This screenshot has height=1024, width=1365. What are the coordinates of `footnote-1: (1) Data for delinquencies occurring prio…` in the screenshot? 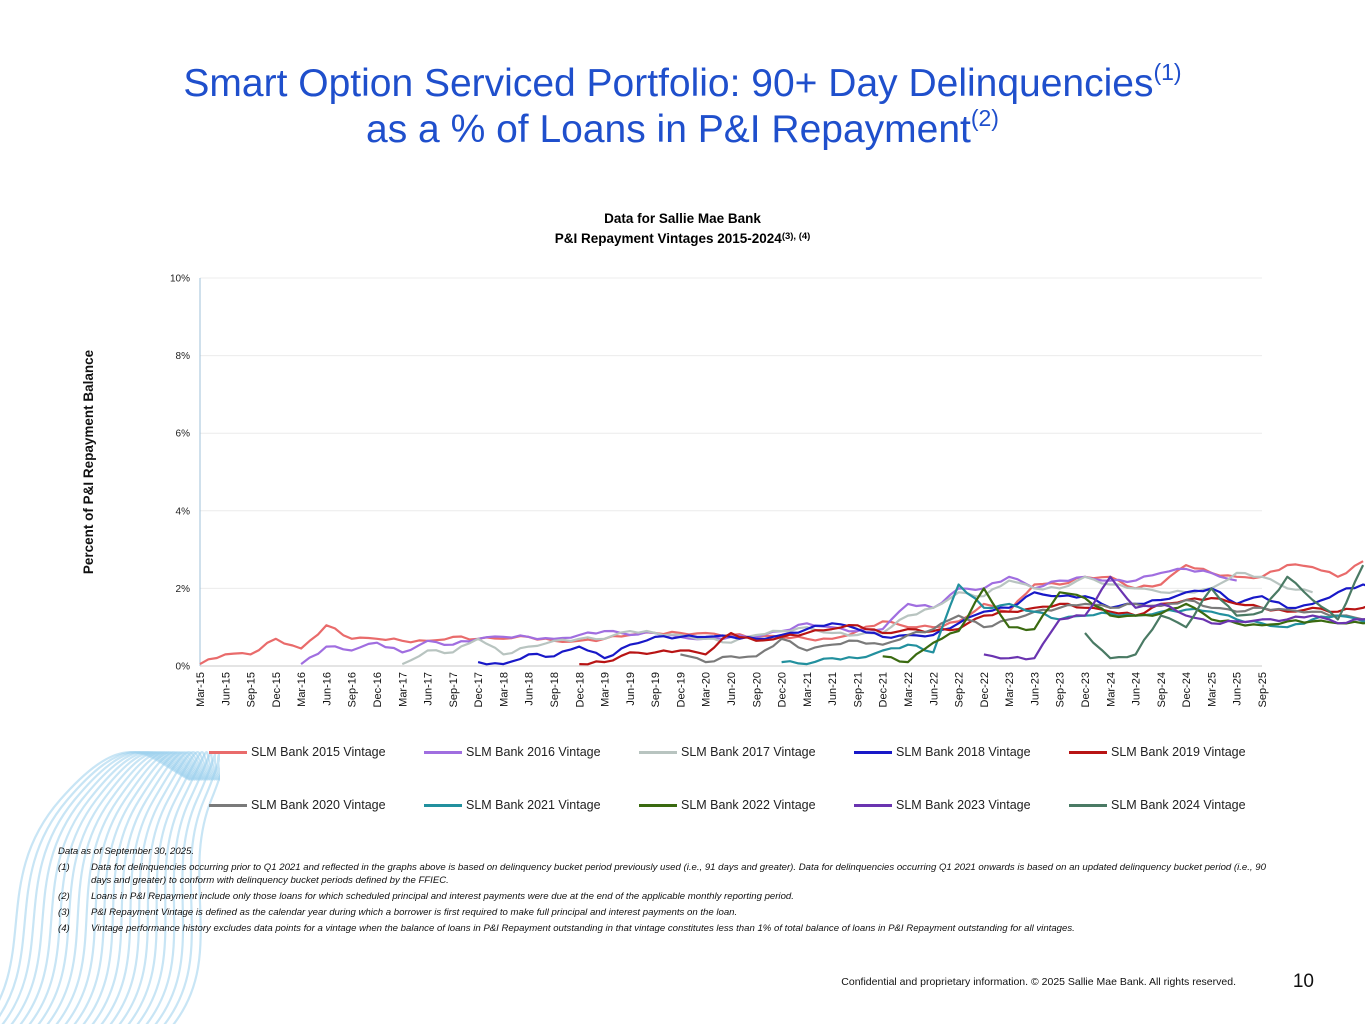 It's located at (662, 874).